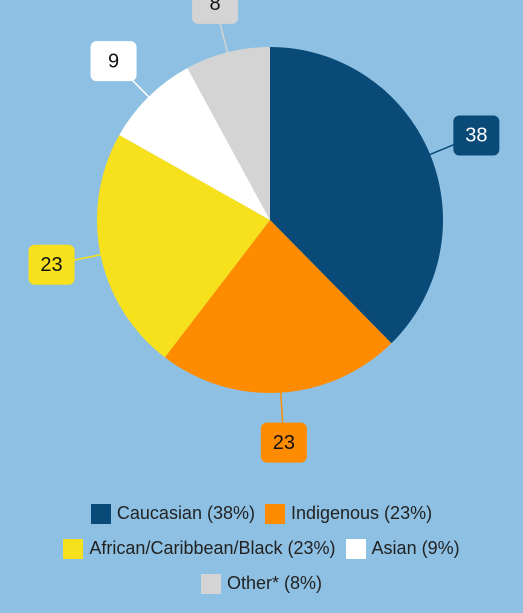  What do you see at coordinates (215, 7) in the screenshot?
I see `data-label: 8` at bounding box center [215, 7].